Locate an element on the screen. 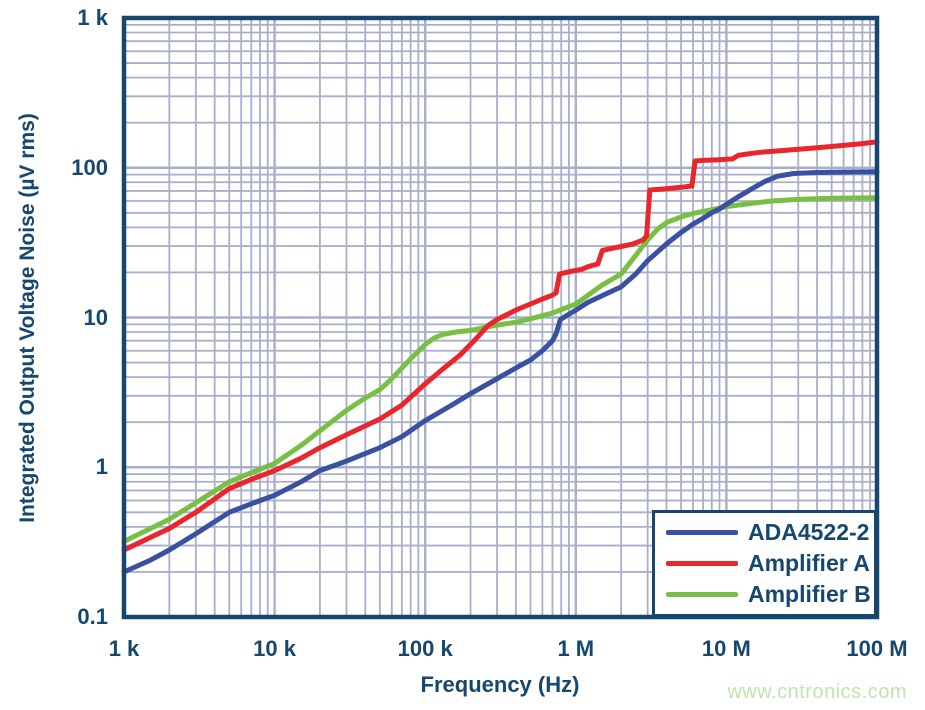 The image size is (925, 710). watermark-text: www.cntronics.com is located at coordinates (817, 692).